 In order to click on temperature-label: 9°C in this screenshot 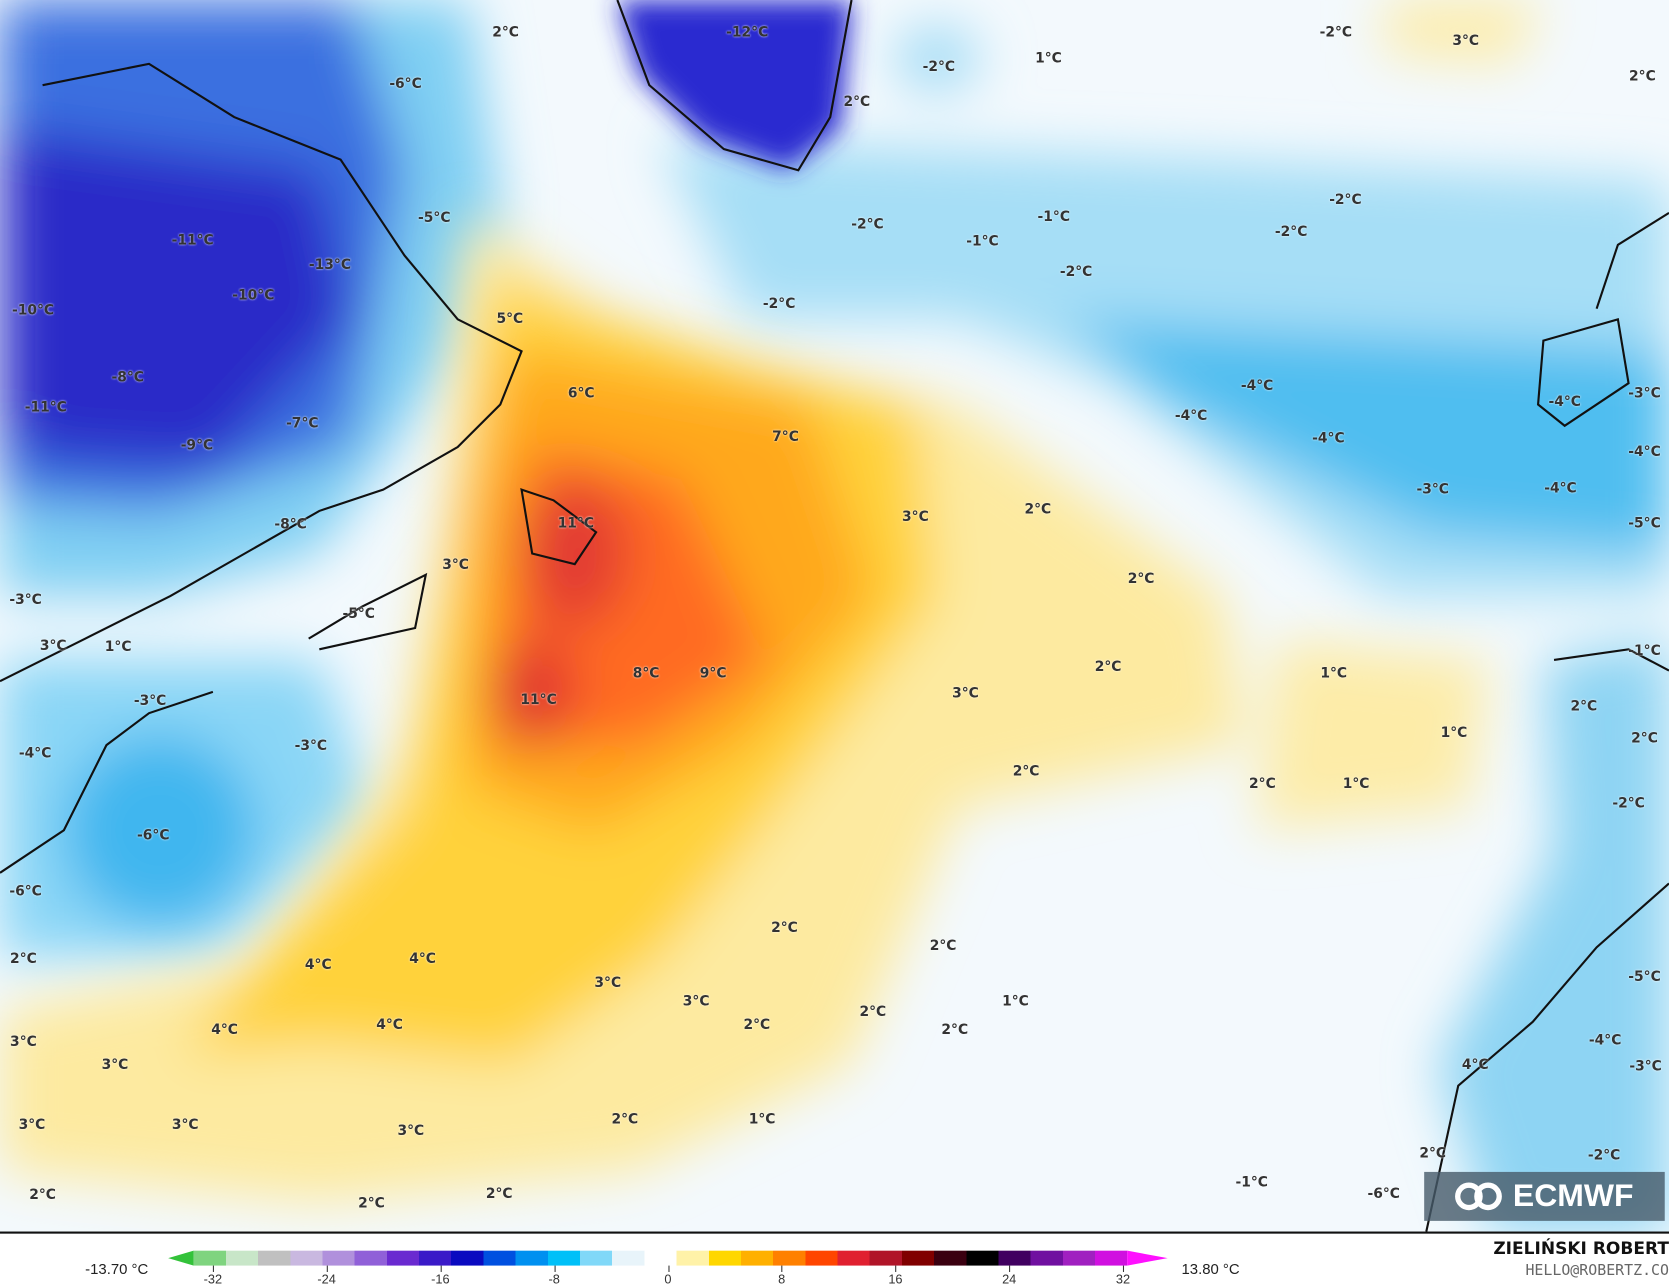, I will do `click(713, 673)`.